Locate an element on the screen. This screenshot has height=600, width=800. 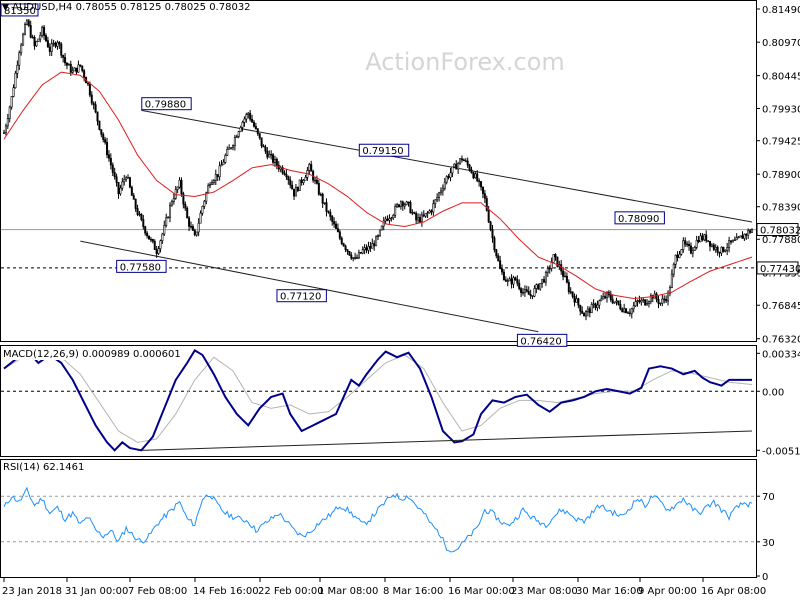
annotation-label: 0.77580 is located at coordinates (140, 267).